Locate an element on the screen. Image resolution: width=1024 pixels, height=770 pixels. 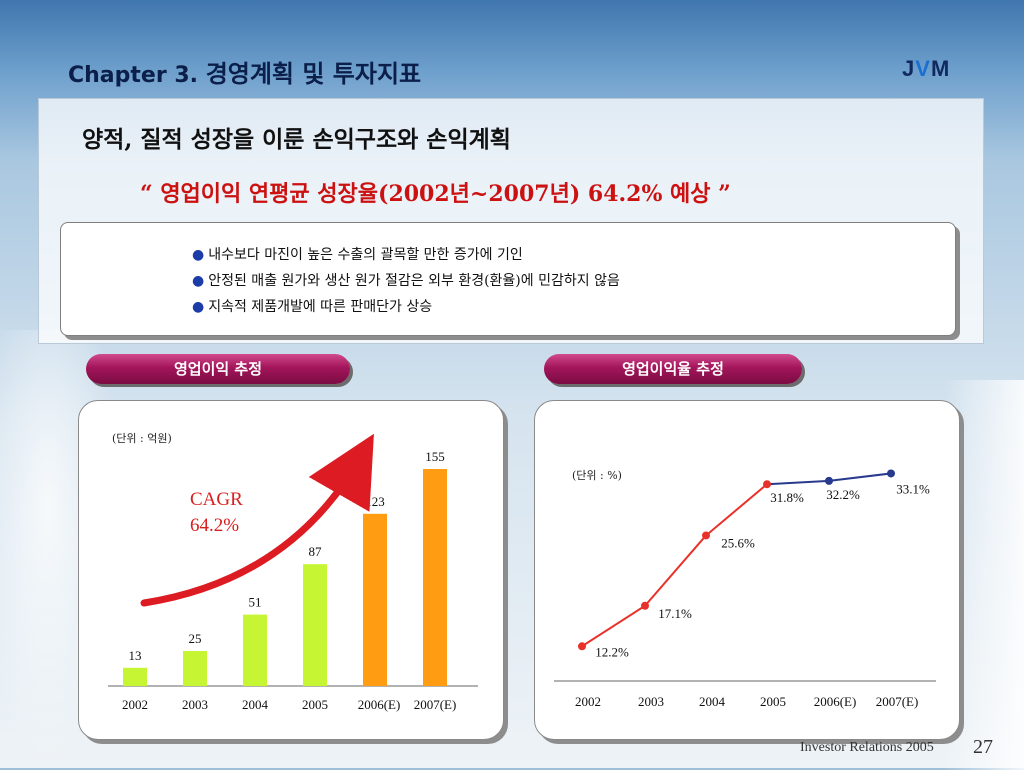
section-subtitle: 양적, 질적 성장을 이룬 손익구조와 손익계획 is located at coordinates (296, 139).